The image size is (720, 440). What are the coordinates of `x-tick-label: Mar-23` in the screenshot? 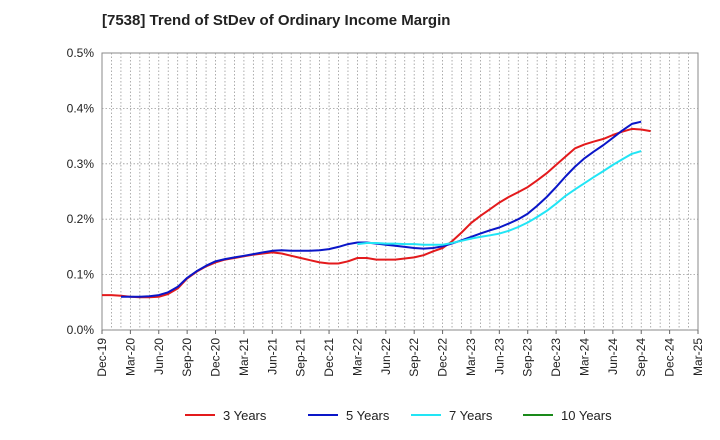 It's located at (471, 357).